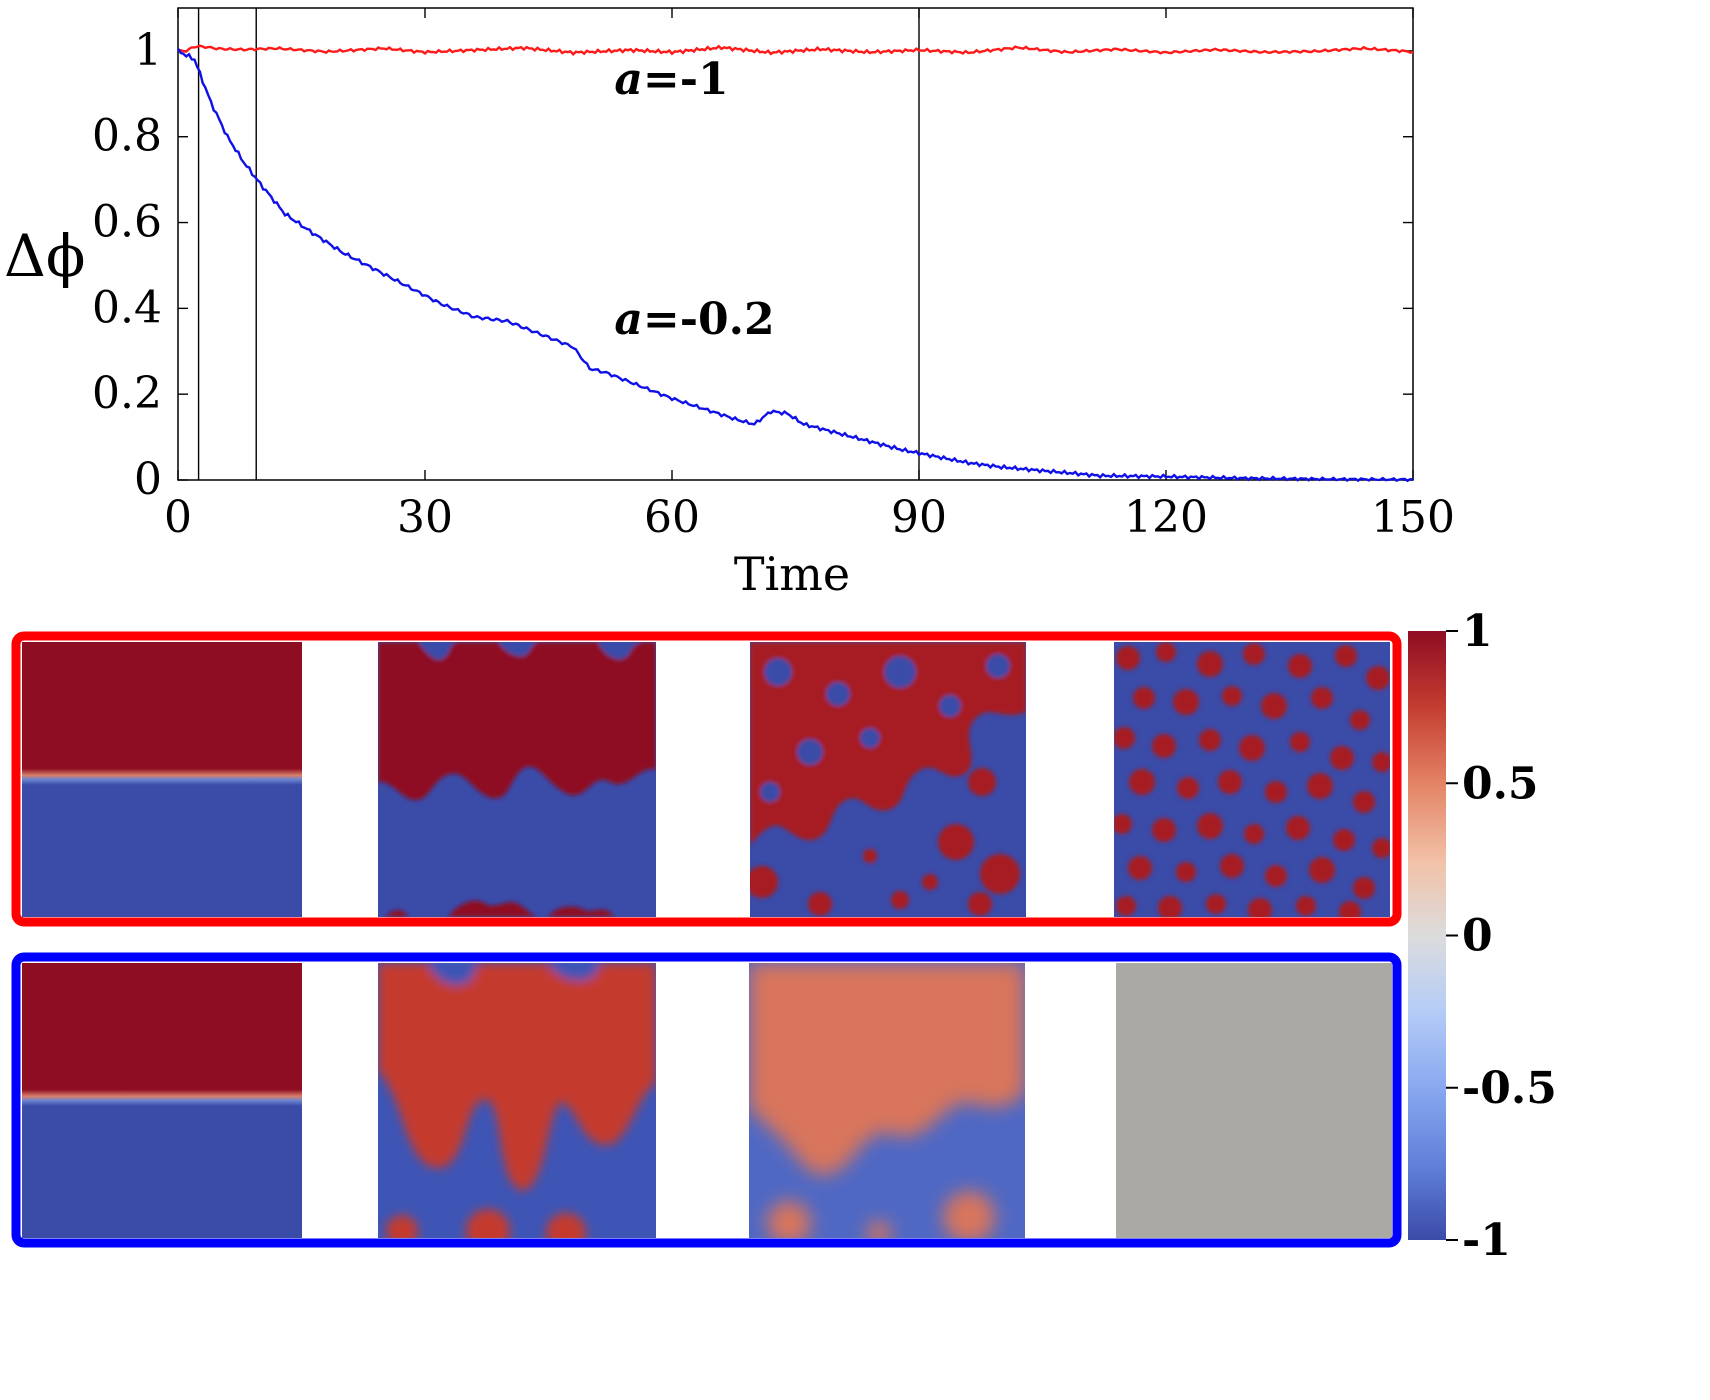 The height and width of the screenshot is (1400, 1710). I want to click on colorbar-ticks: 1 0.5 0 -0.5 -1, so click(1501, 936).